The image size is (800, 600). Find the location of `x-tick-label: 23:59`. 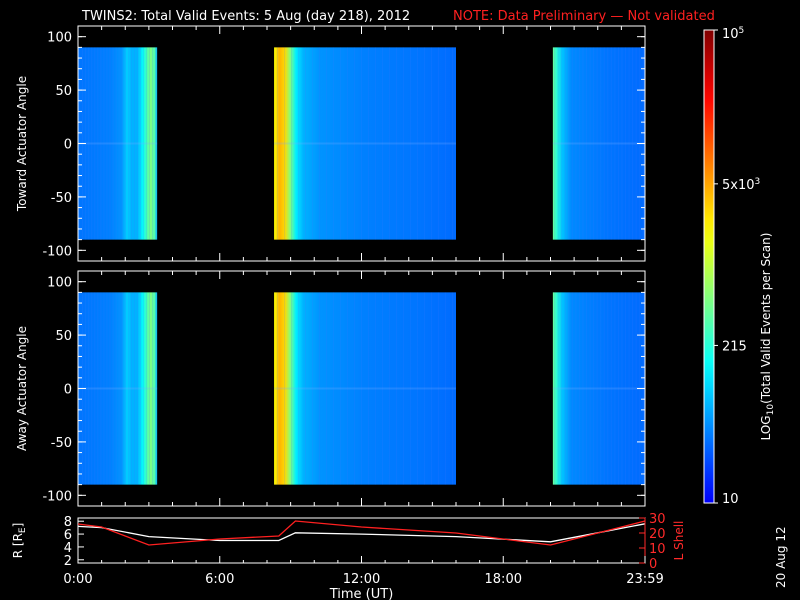

x-tick-label: 23:59 is located at coordinates (644, 579).